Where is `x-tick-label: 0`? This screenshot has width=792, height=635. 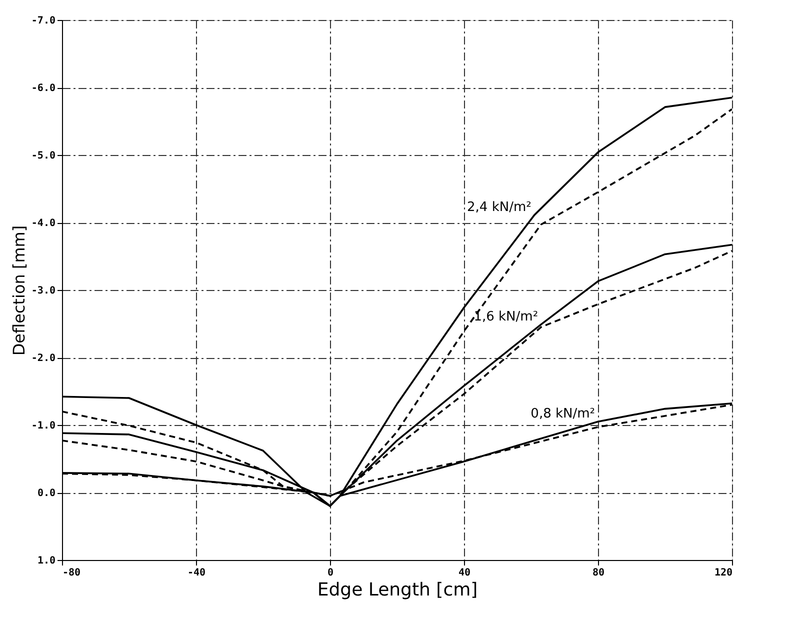
x-tick-label: 0 is located at coordinates (330, 573).